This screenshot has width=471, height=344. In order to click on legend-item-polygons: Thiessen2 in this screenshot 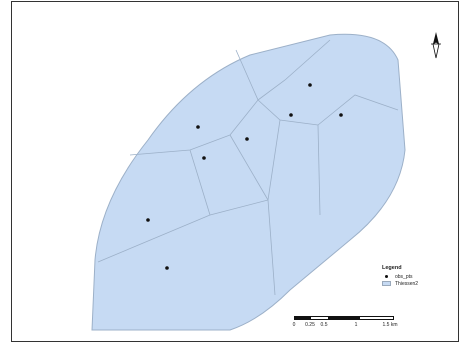, I will do `click(406, 283)`.